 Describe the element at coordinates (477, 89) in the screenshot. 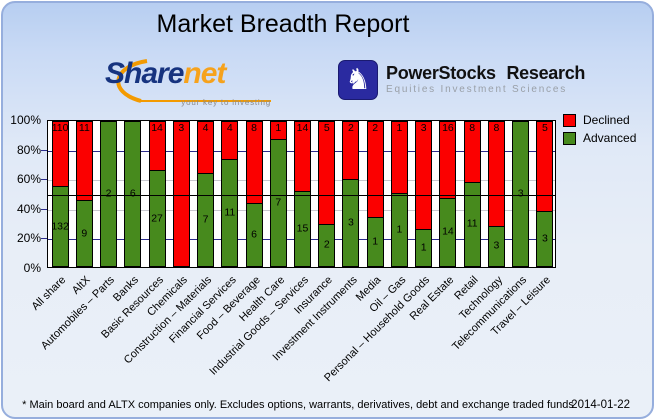

I see `powerstocks-subtitle: Equities Investment Sciences` at that location.